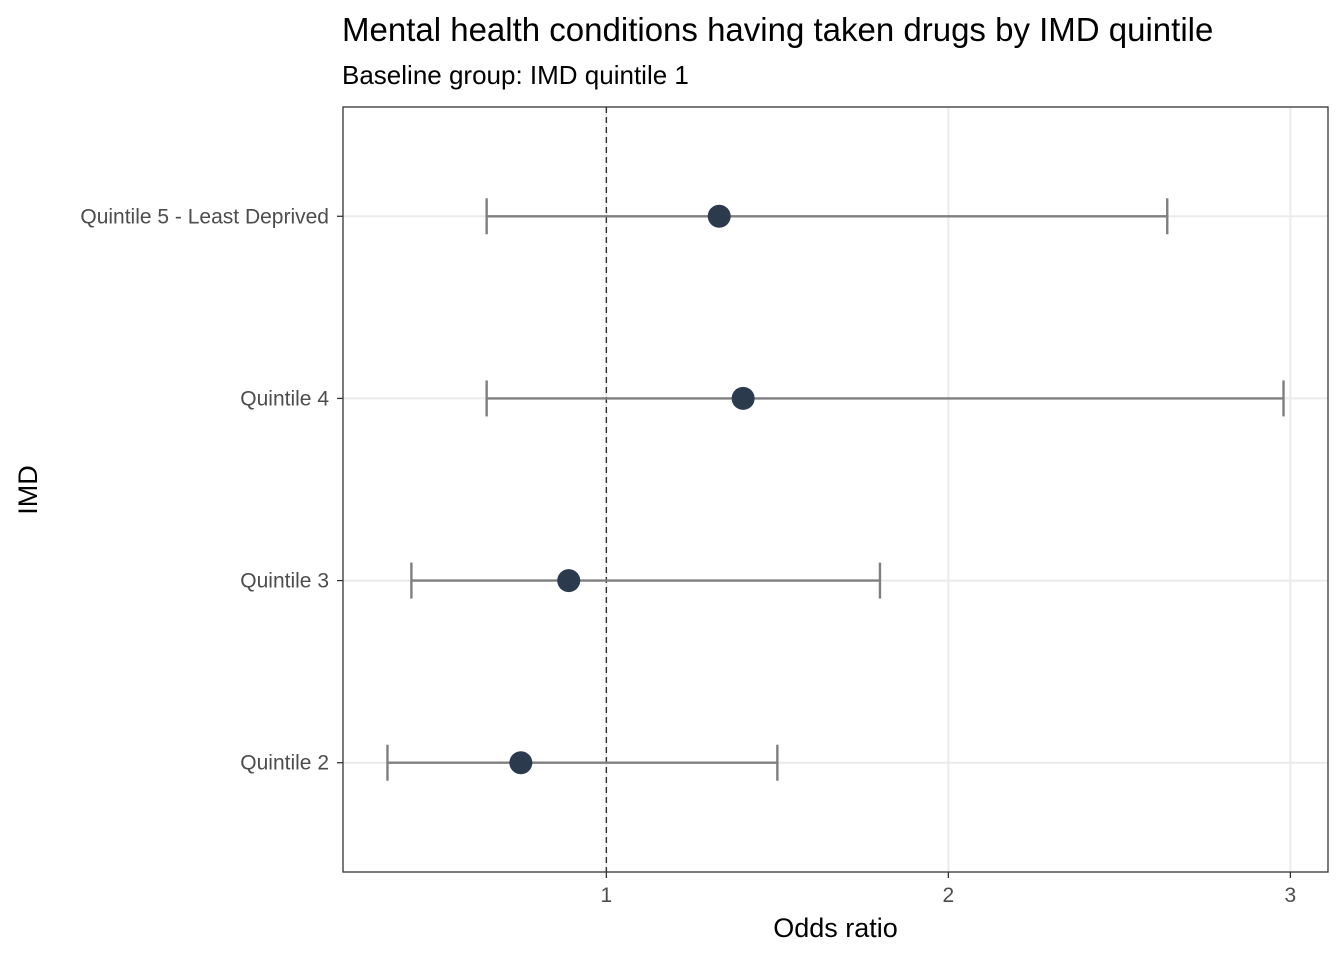  I want to click on y-tick-label: Quintile 5 - Least Deprived, so click(204, 216).